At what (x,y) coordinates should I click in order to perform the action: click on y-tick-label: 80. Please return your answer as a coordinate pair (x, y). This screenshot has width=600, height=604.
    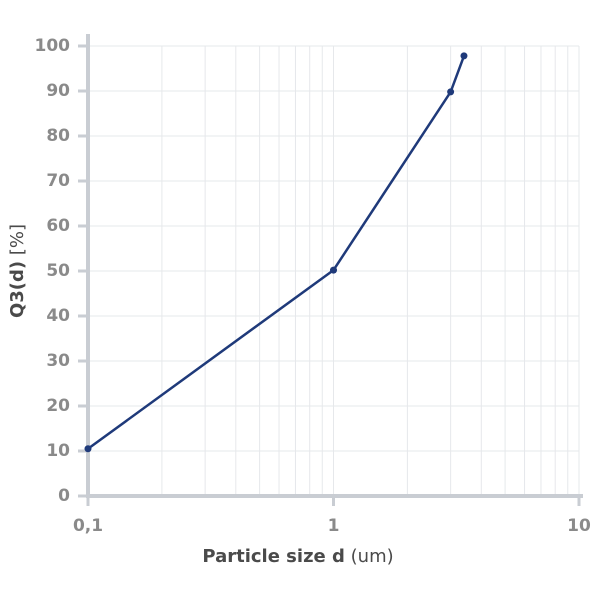
    Looking at the image, I should click on (58, 136).